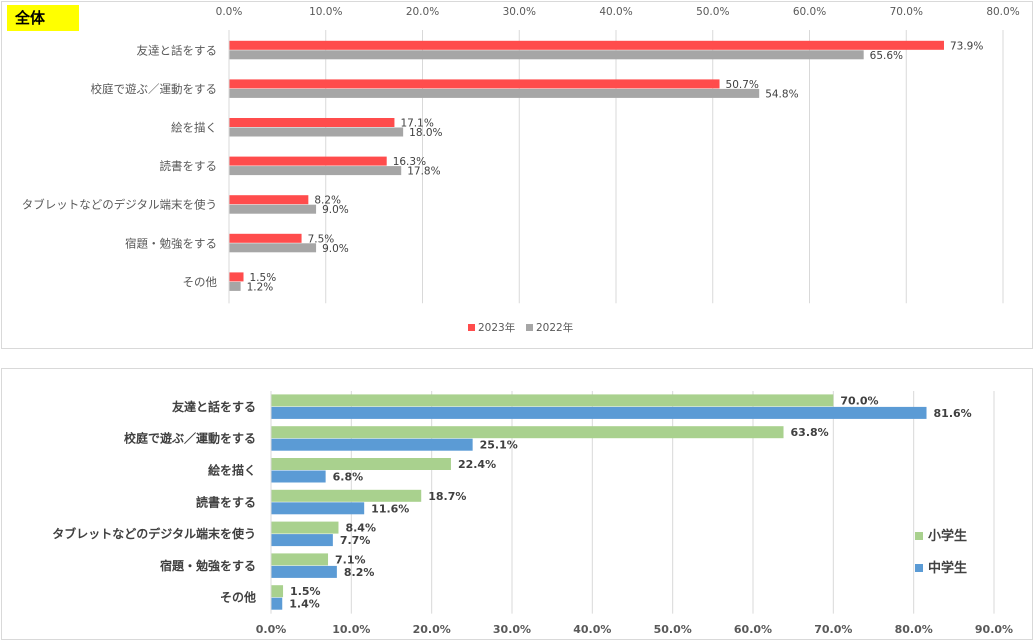 The image size is (1034, 641). What do you see at coordinates (742, 85) in the screenshot?
I see `data-label: 50.7%` at bounding box center [742, 85].